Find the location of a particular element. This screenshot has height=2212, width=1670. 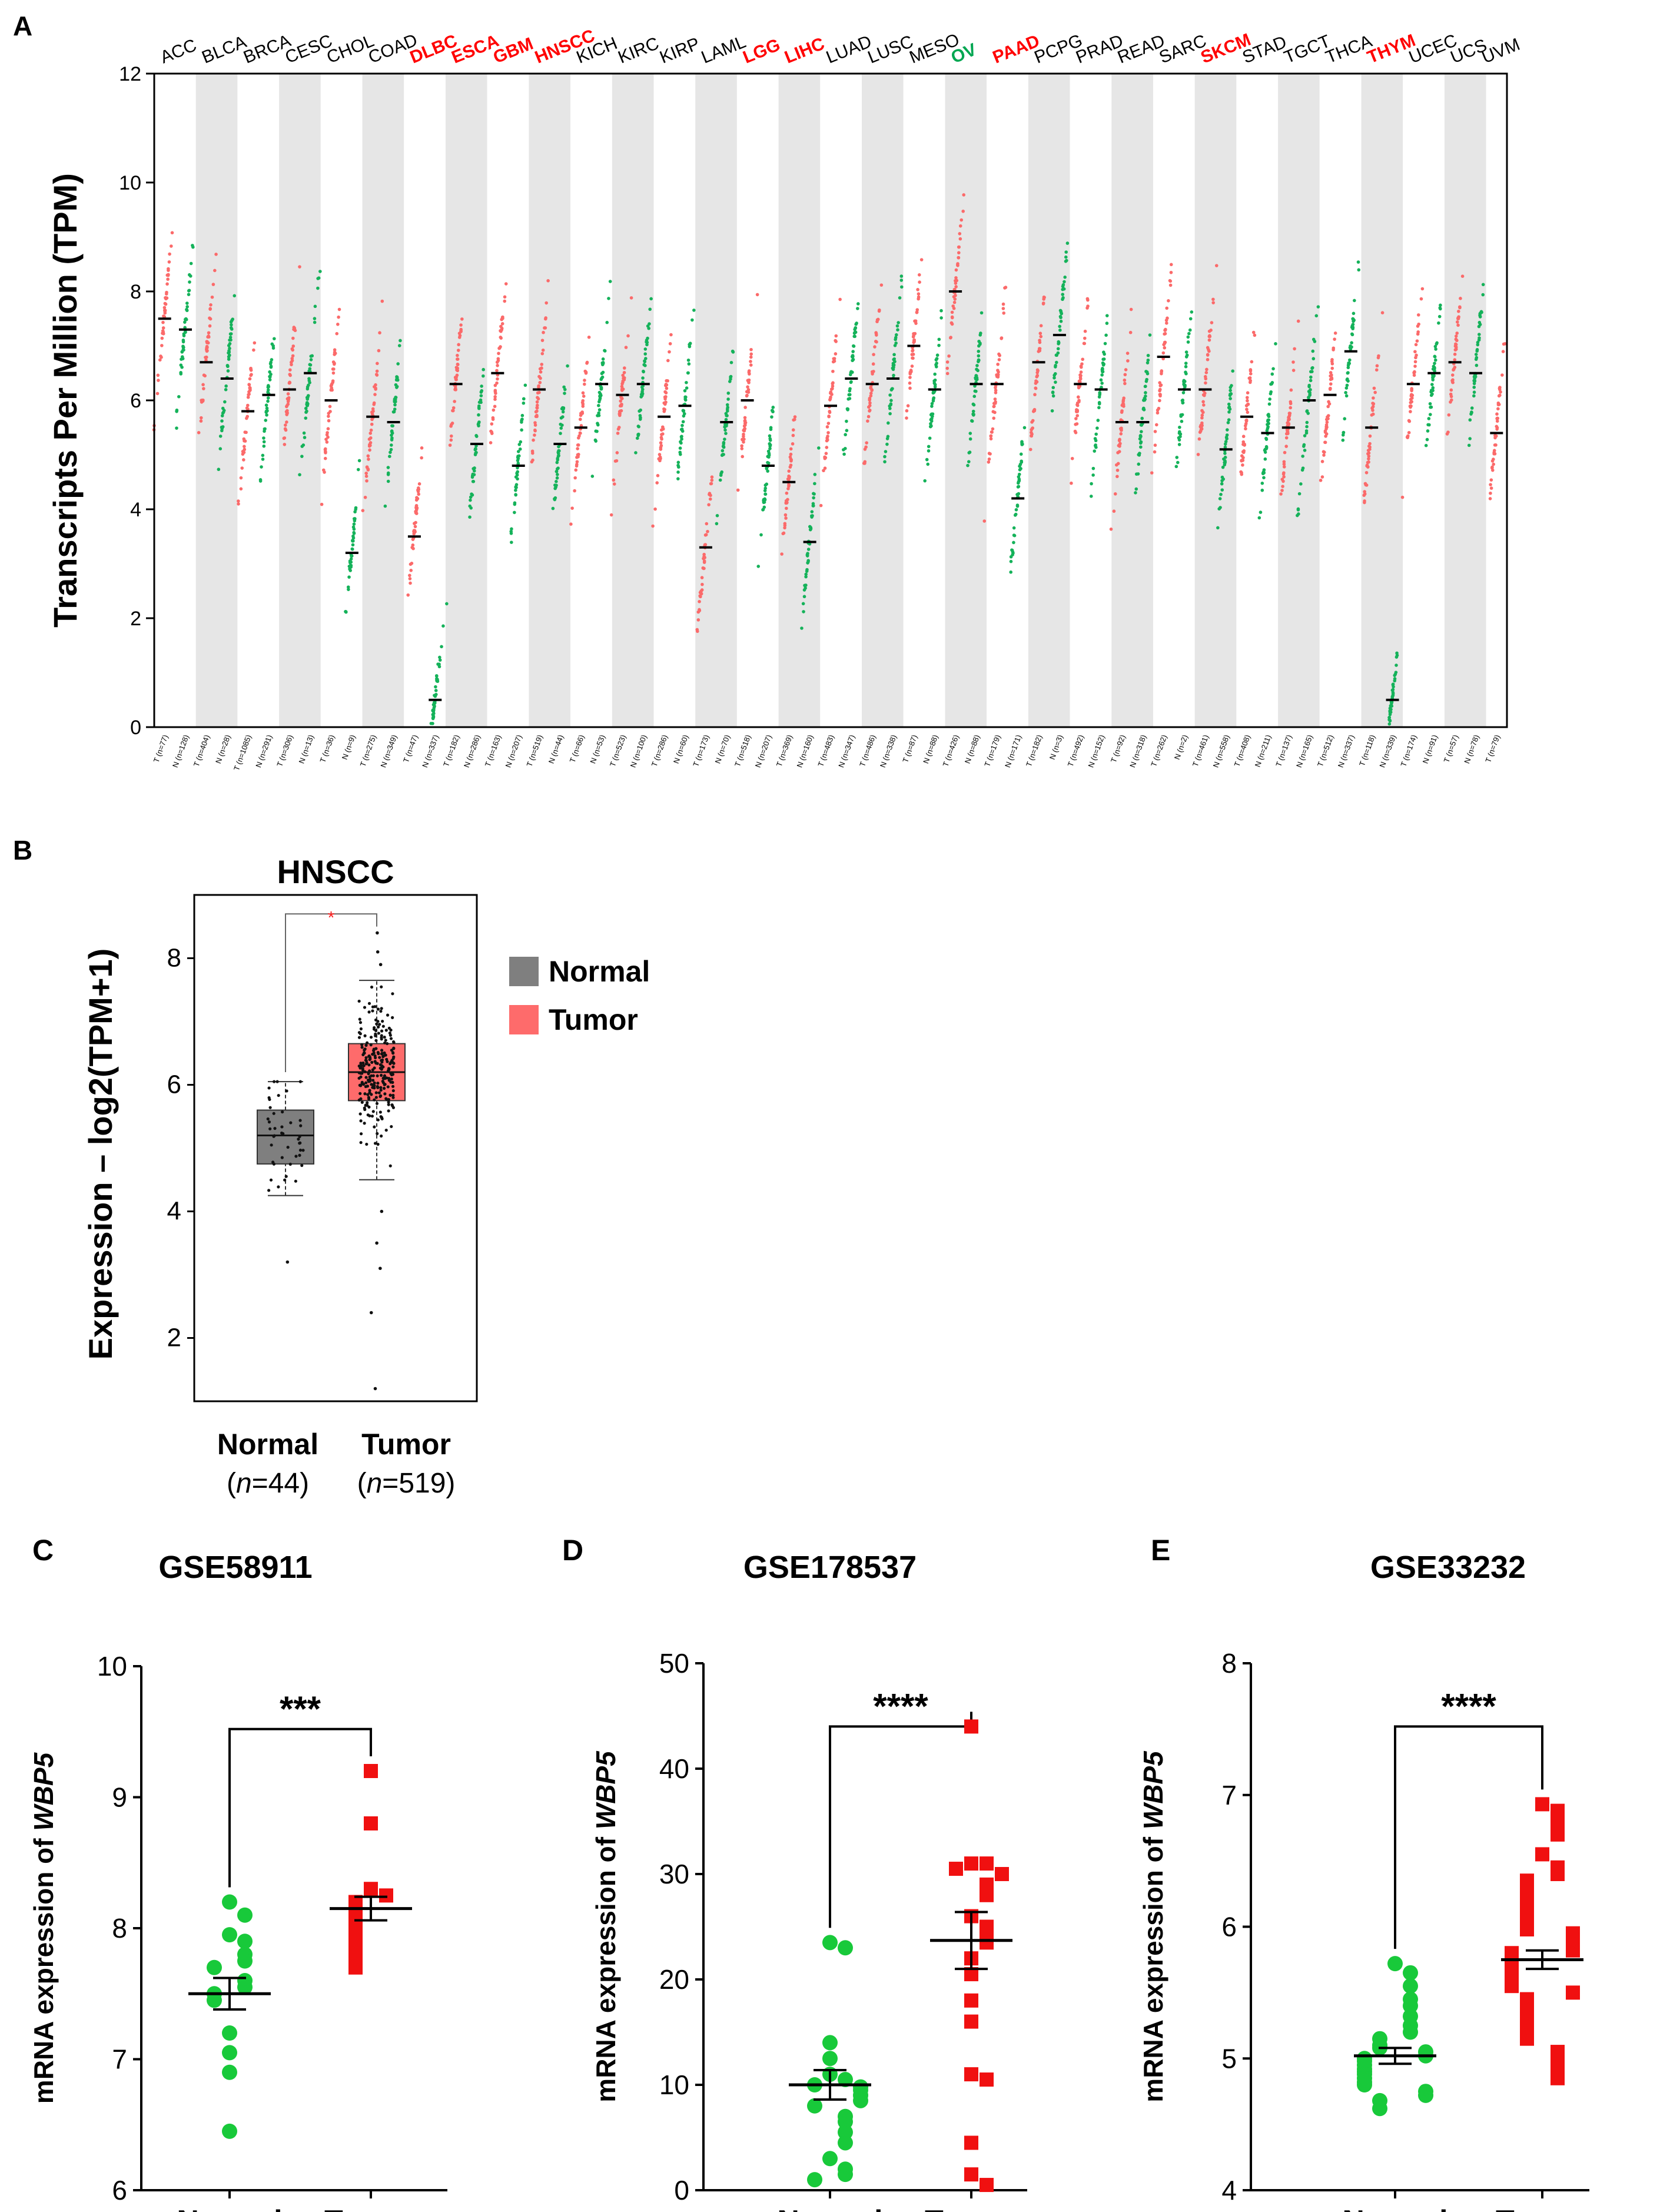

group-label: T (n=486) is located at coordinates (867, 751).